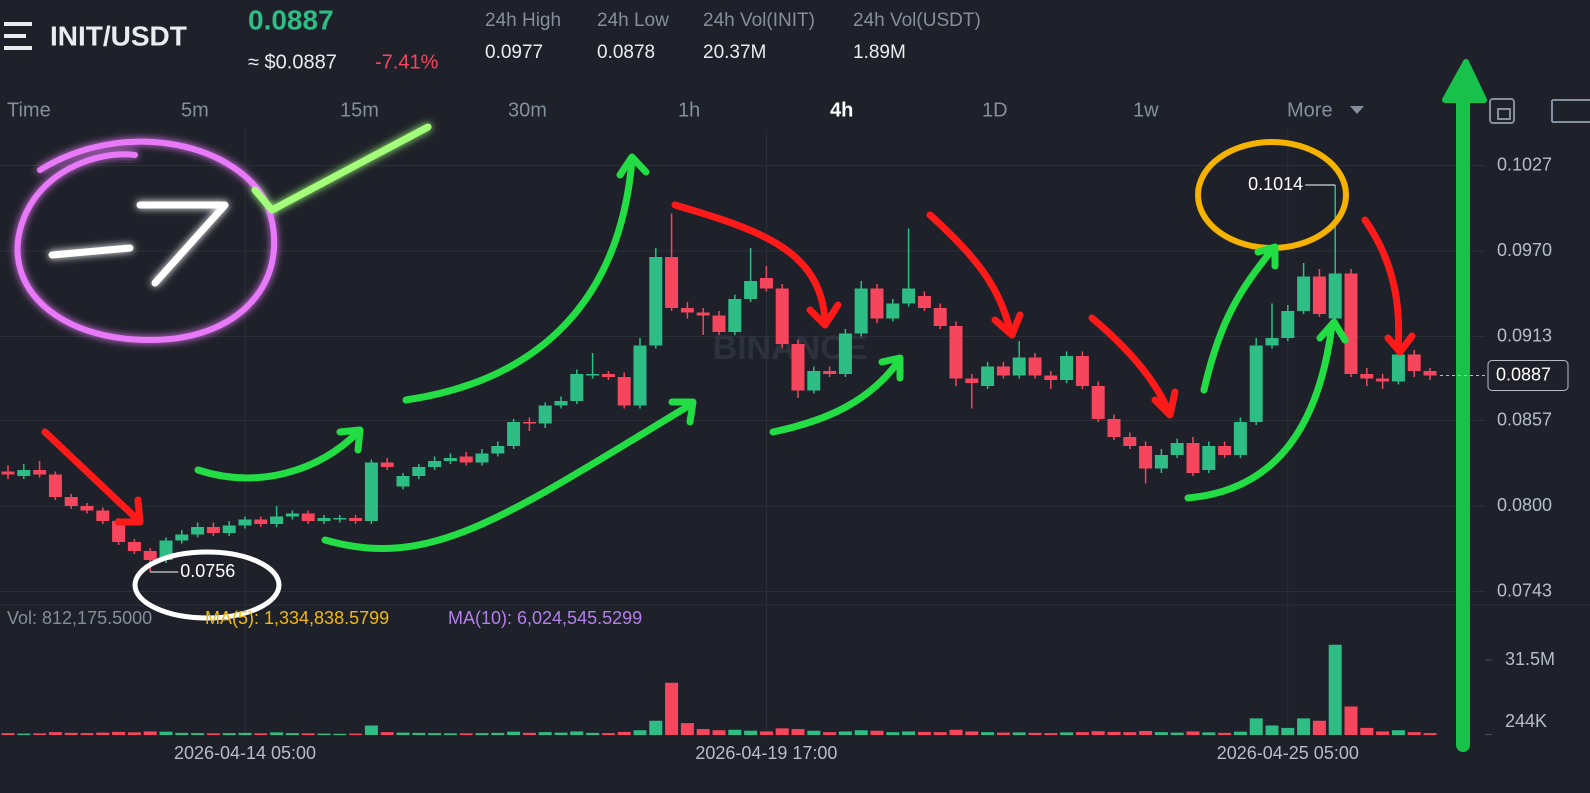 This screenshot has height=793, width=1590. What do you see at coordinates (207, 571) in the screenshot?
I see `low-label: 0.0756` at bounding box center [207, 571].